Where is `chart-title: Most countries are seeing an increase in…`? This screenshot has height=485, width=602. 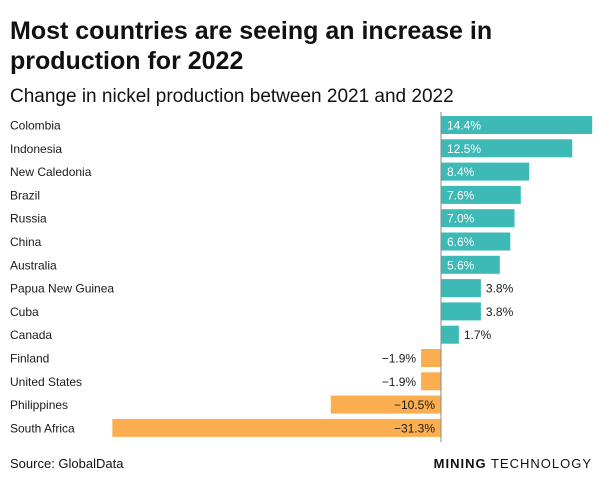 chart-title: Most countries are seeing an increase in… is located at coordinates (251, 46).